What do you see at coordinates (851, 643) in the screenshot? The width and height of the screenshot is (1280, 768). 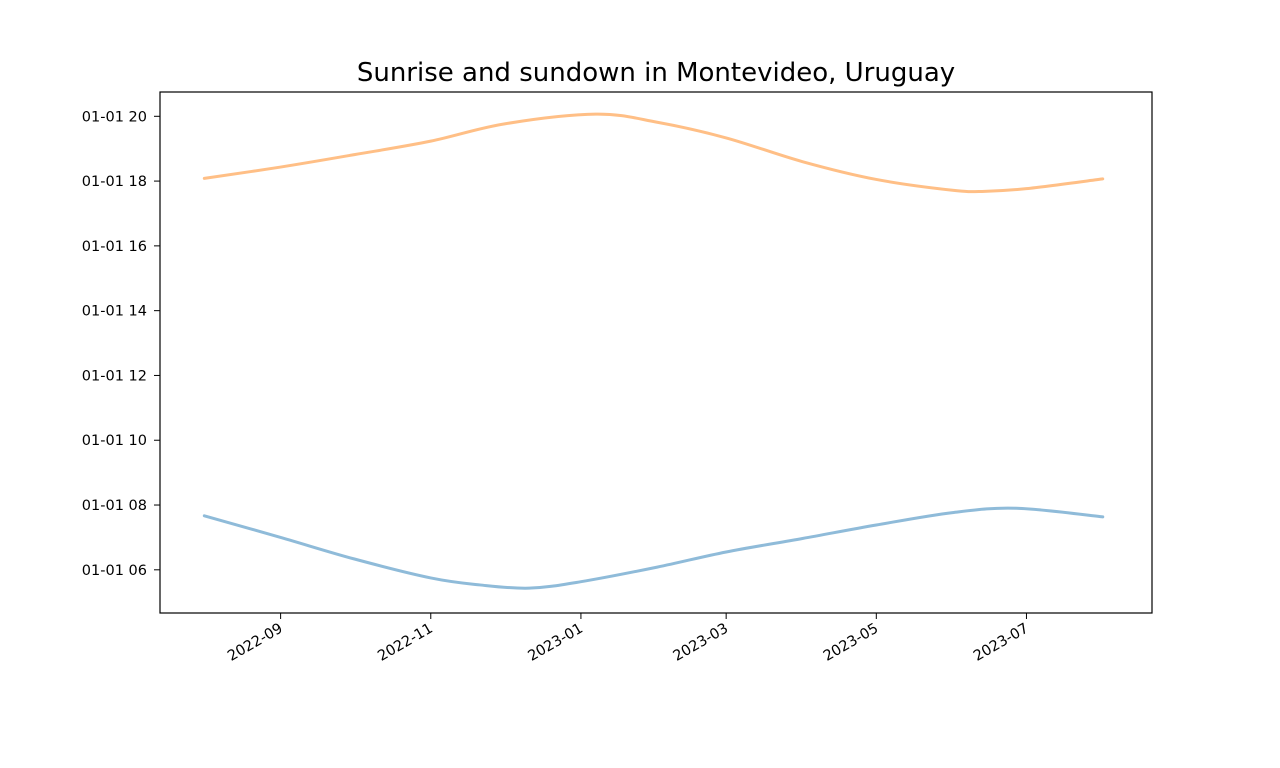 I see `x-tick-label-4: 2023-05` at bounding box center [851, 643].